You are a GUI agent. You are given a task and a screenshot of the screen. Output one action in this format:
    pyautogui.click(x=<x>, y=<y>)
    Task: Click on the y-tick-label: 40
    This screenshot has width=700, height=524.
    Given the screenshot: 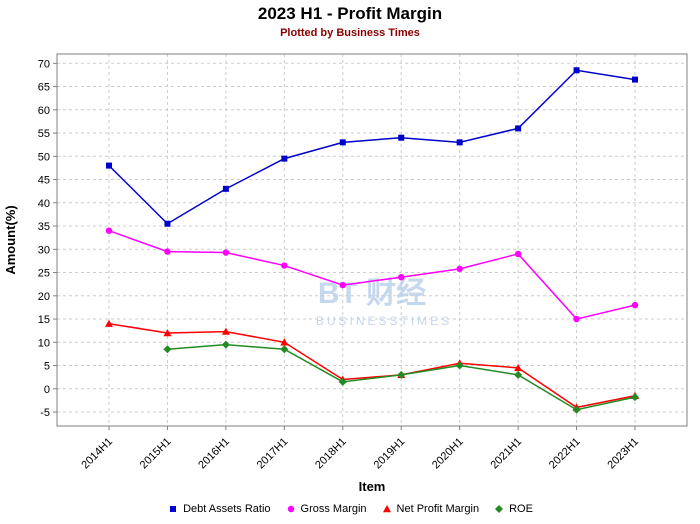 What is the action you would take?
    pyautogui.click(x=44, y=204)
    